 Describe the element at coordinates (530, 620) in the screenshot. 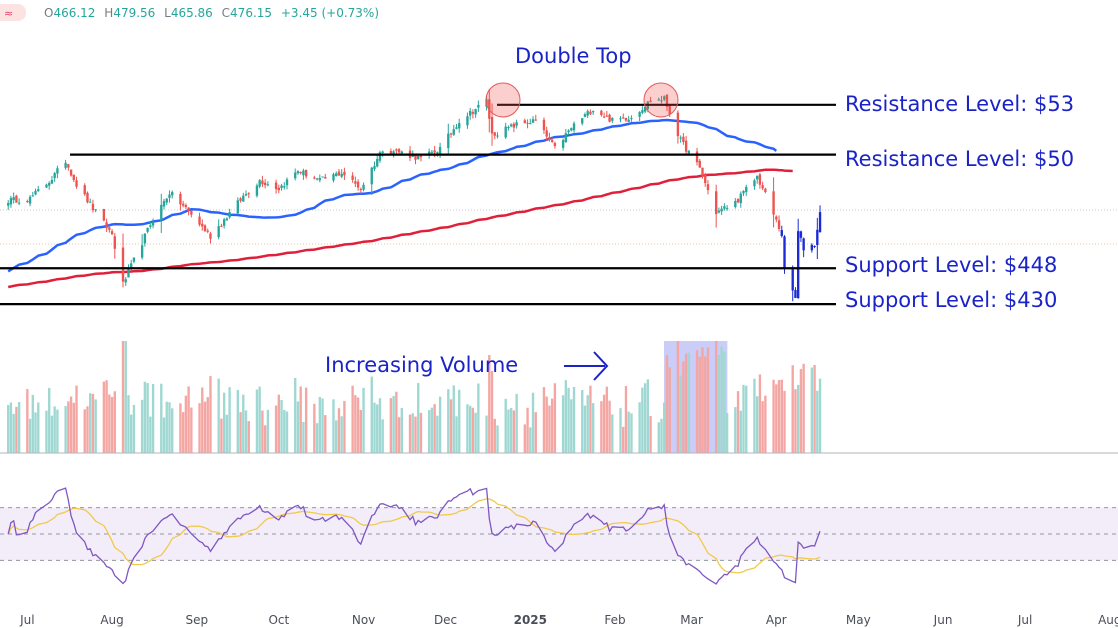

I see `x-tick-label: 2025` at that location.